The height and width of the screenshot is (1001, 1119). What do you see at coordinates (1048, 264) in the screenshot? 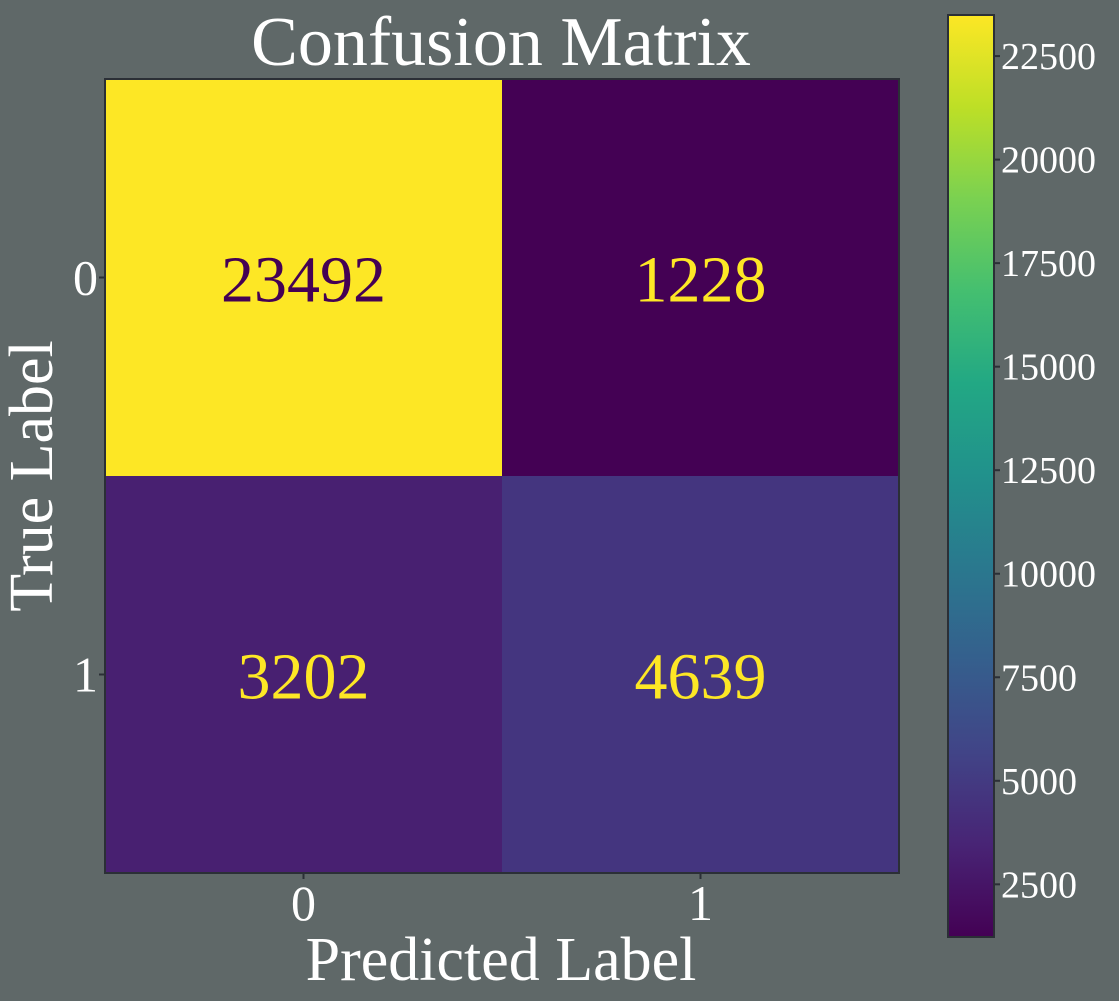
I see `colorbar-tick-label: 17500` at bounding box center [1048, 264].